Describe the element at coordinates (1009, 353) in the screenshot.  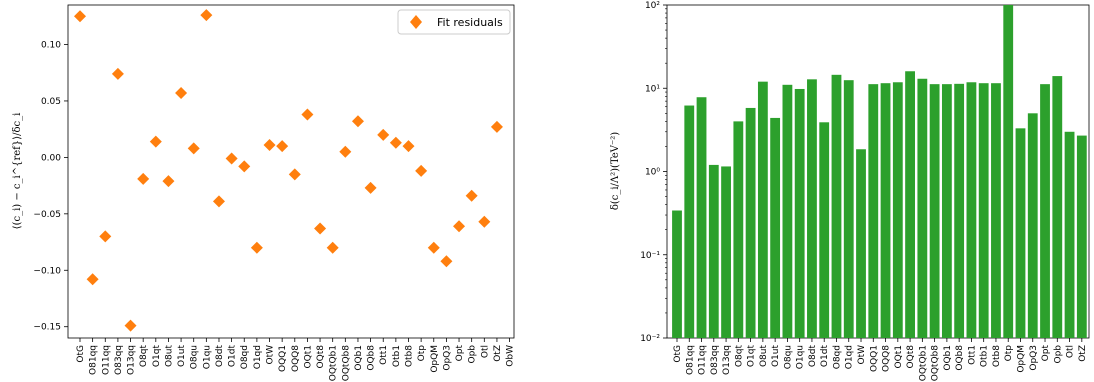
I see `x-tick-label: Otp` at that location.